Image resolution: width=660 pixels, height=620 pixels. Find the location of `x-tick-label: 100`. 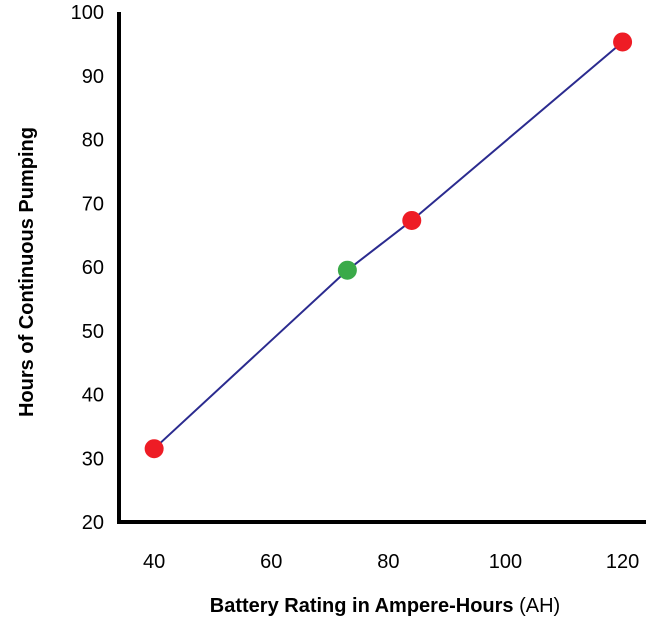

x-tick-label: 100 is located at coordinates (505, 562).